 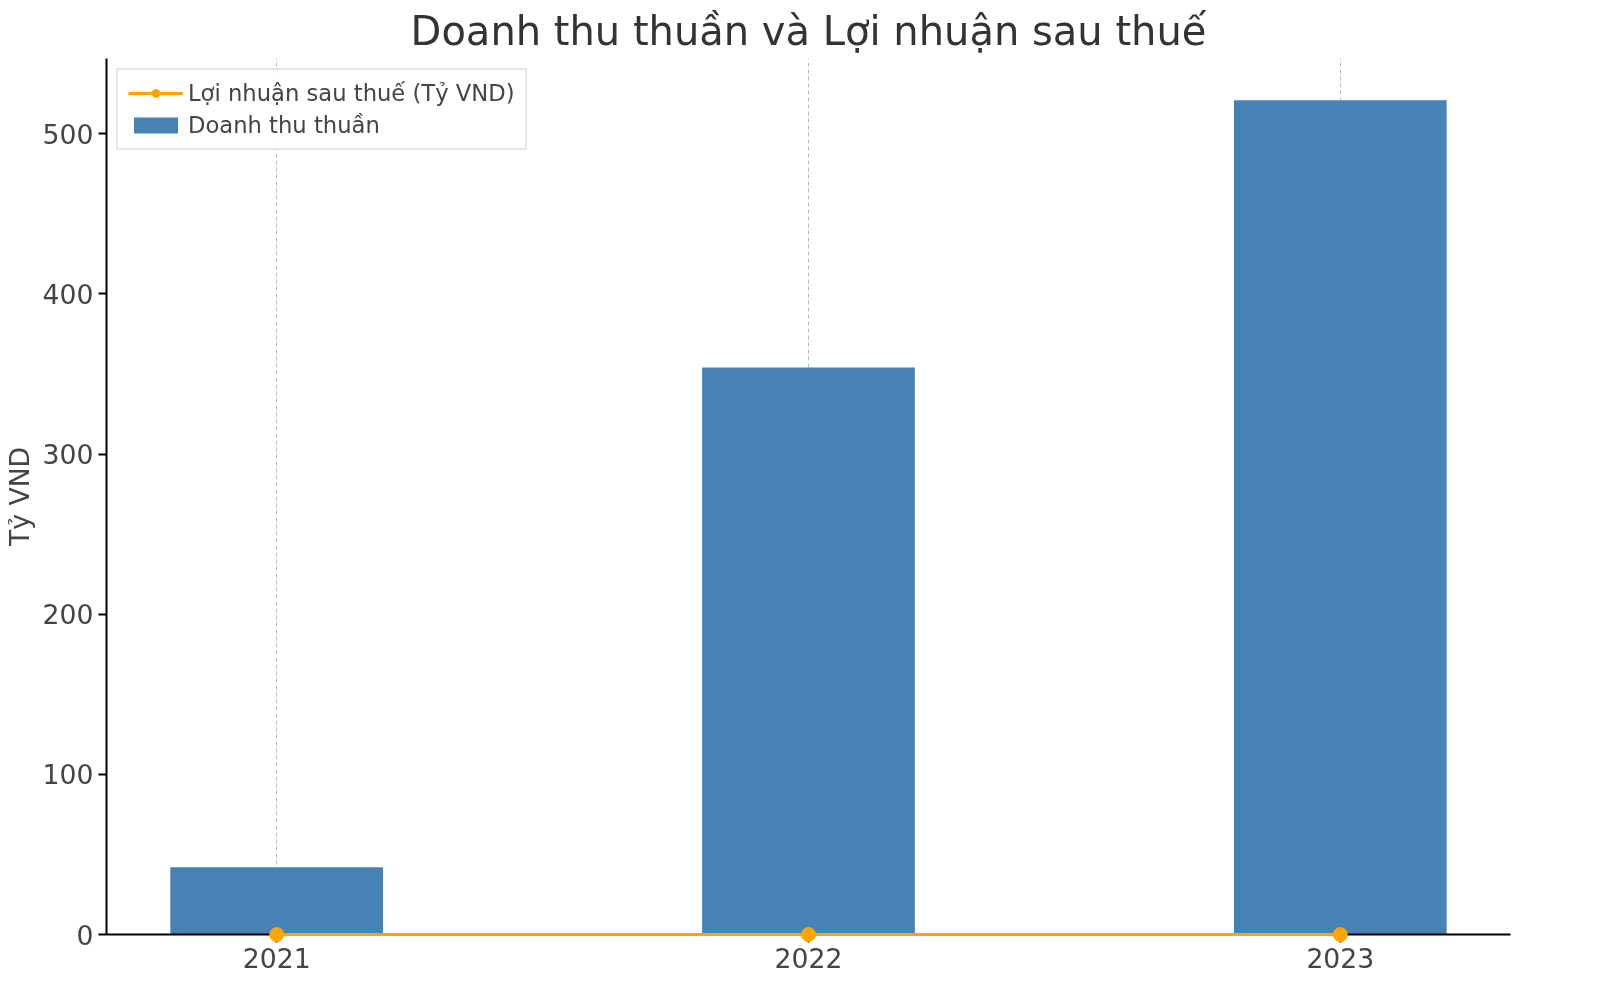 I want to click on x-tick-label: 2022, so click(x=808, y=958).